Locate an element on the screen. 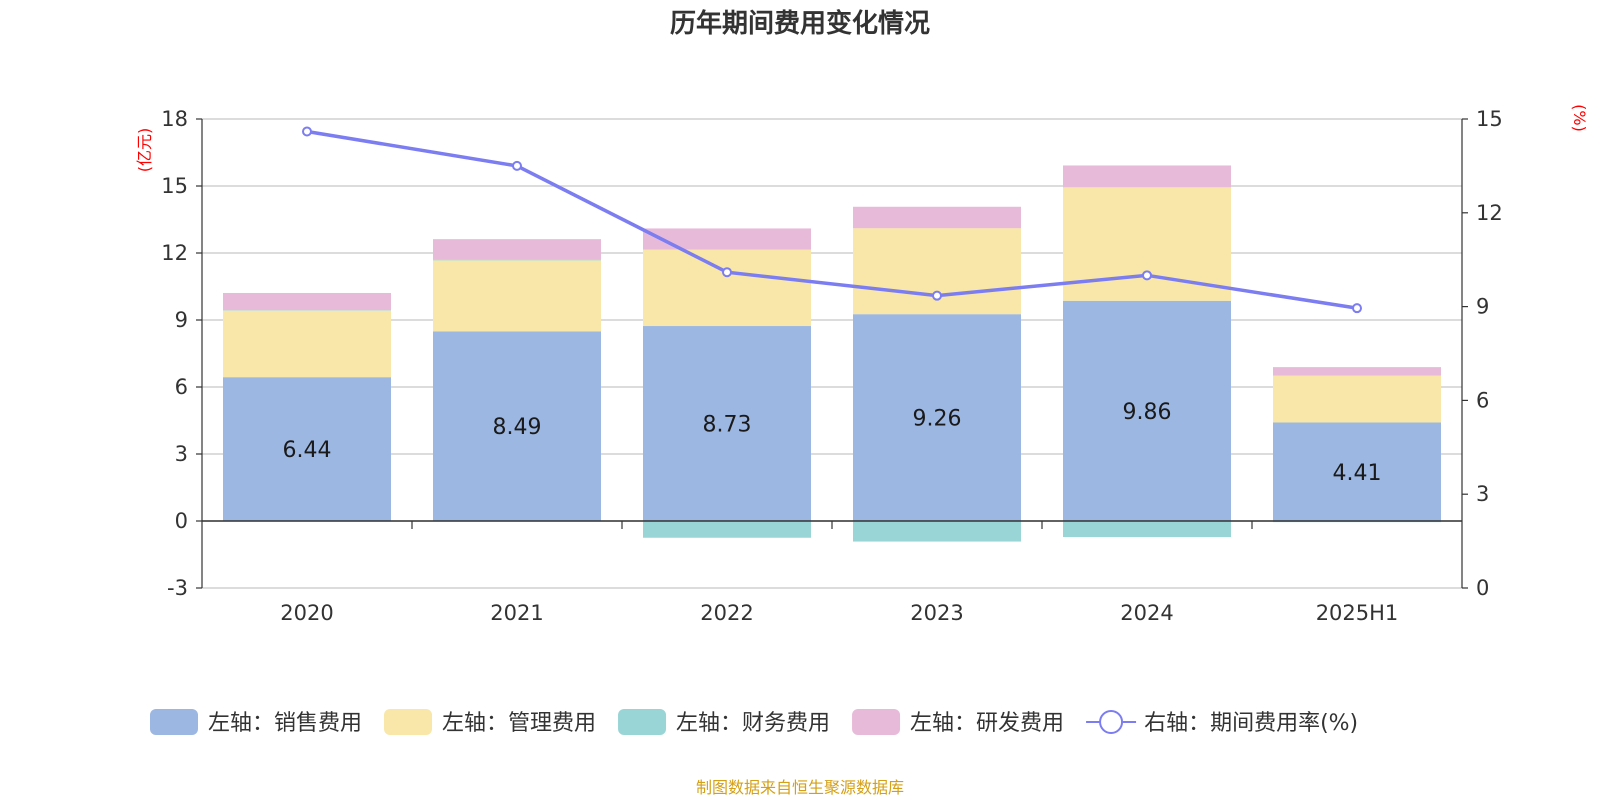  bar-value-label: 8.49 is located at coordinates (517, 427).